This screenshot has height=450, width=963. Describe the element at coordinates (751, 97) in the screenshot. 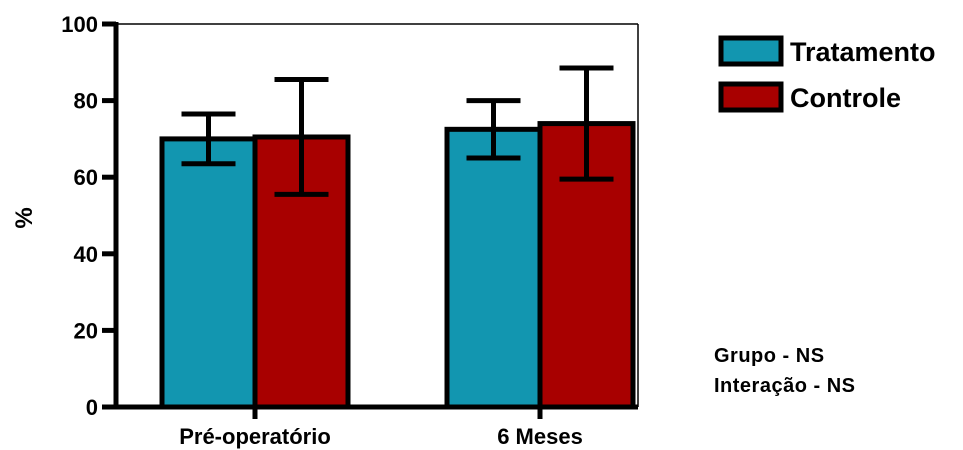

I see `legend-swatch-controle` at that location.